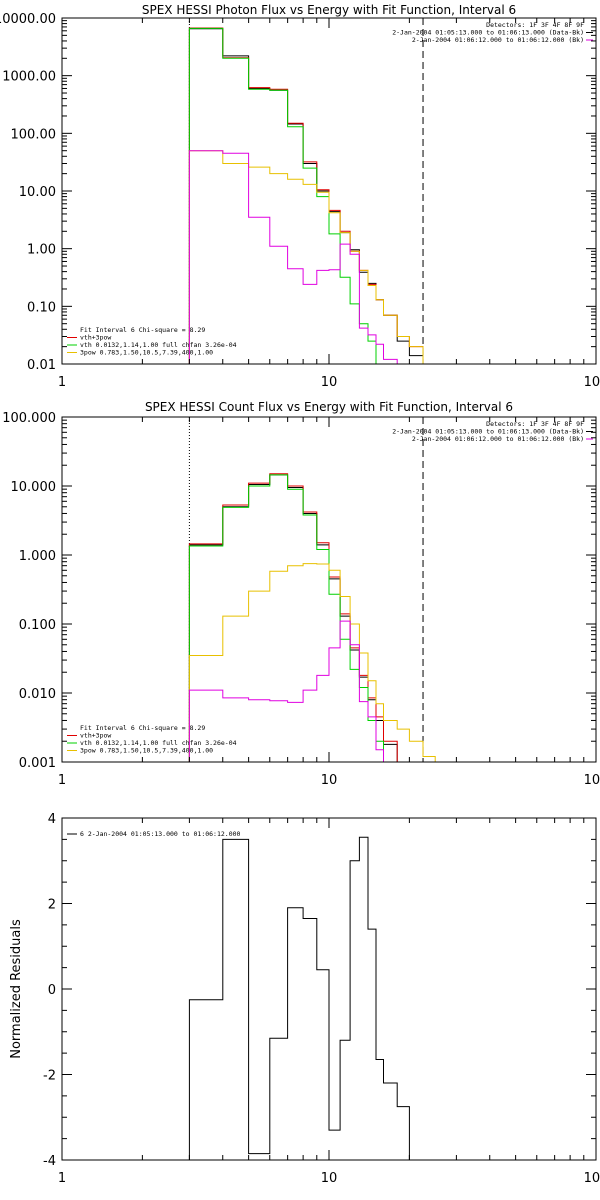 Image resolution: width=600 pixels, height=1200 pixels. What do you see at coordinates (37, 556) in the screenshot?
I see `y-tick-label: 1.000` at bounding box center [37, 556].